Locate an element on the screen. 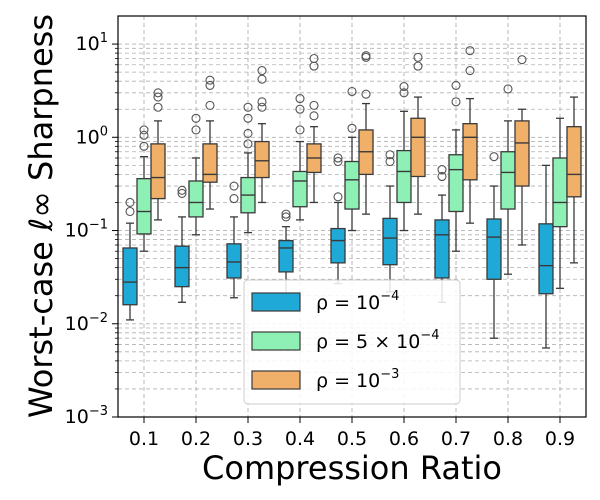 The height and width of the screenshot is (500, 600). y-tick-label: 10⁻² is located at coordinates (86, 323).